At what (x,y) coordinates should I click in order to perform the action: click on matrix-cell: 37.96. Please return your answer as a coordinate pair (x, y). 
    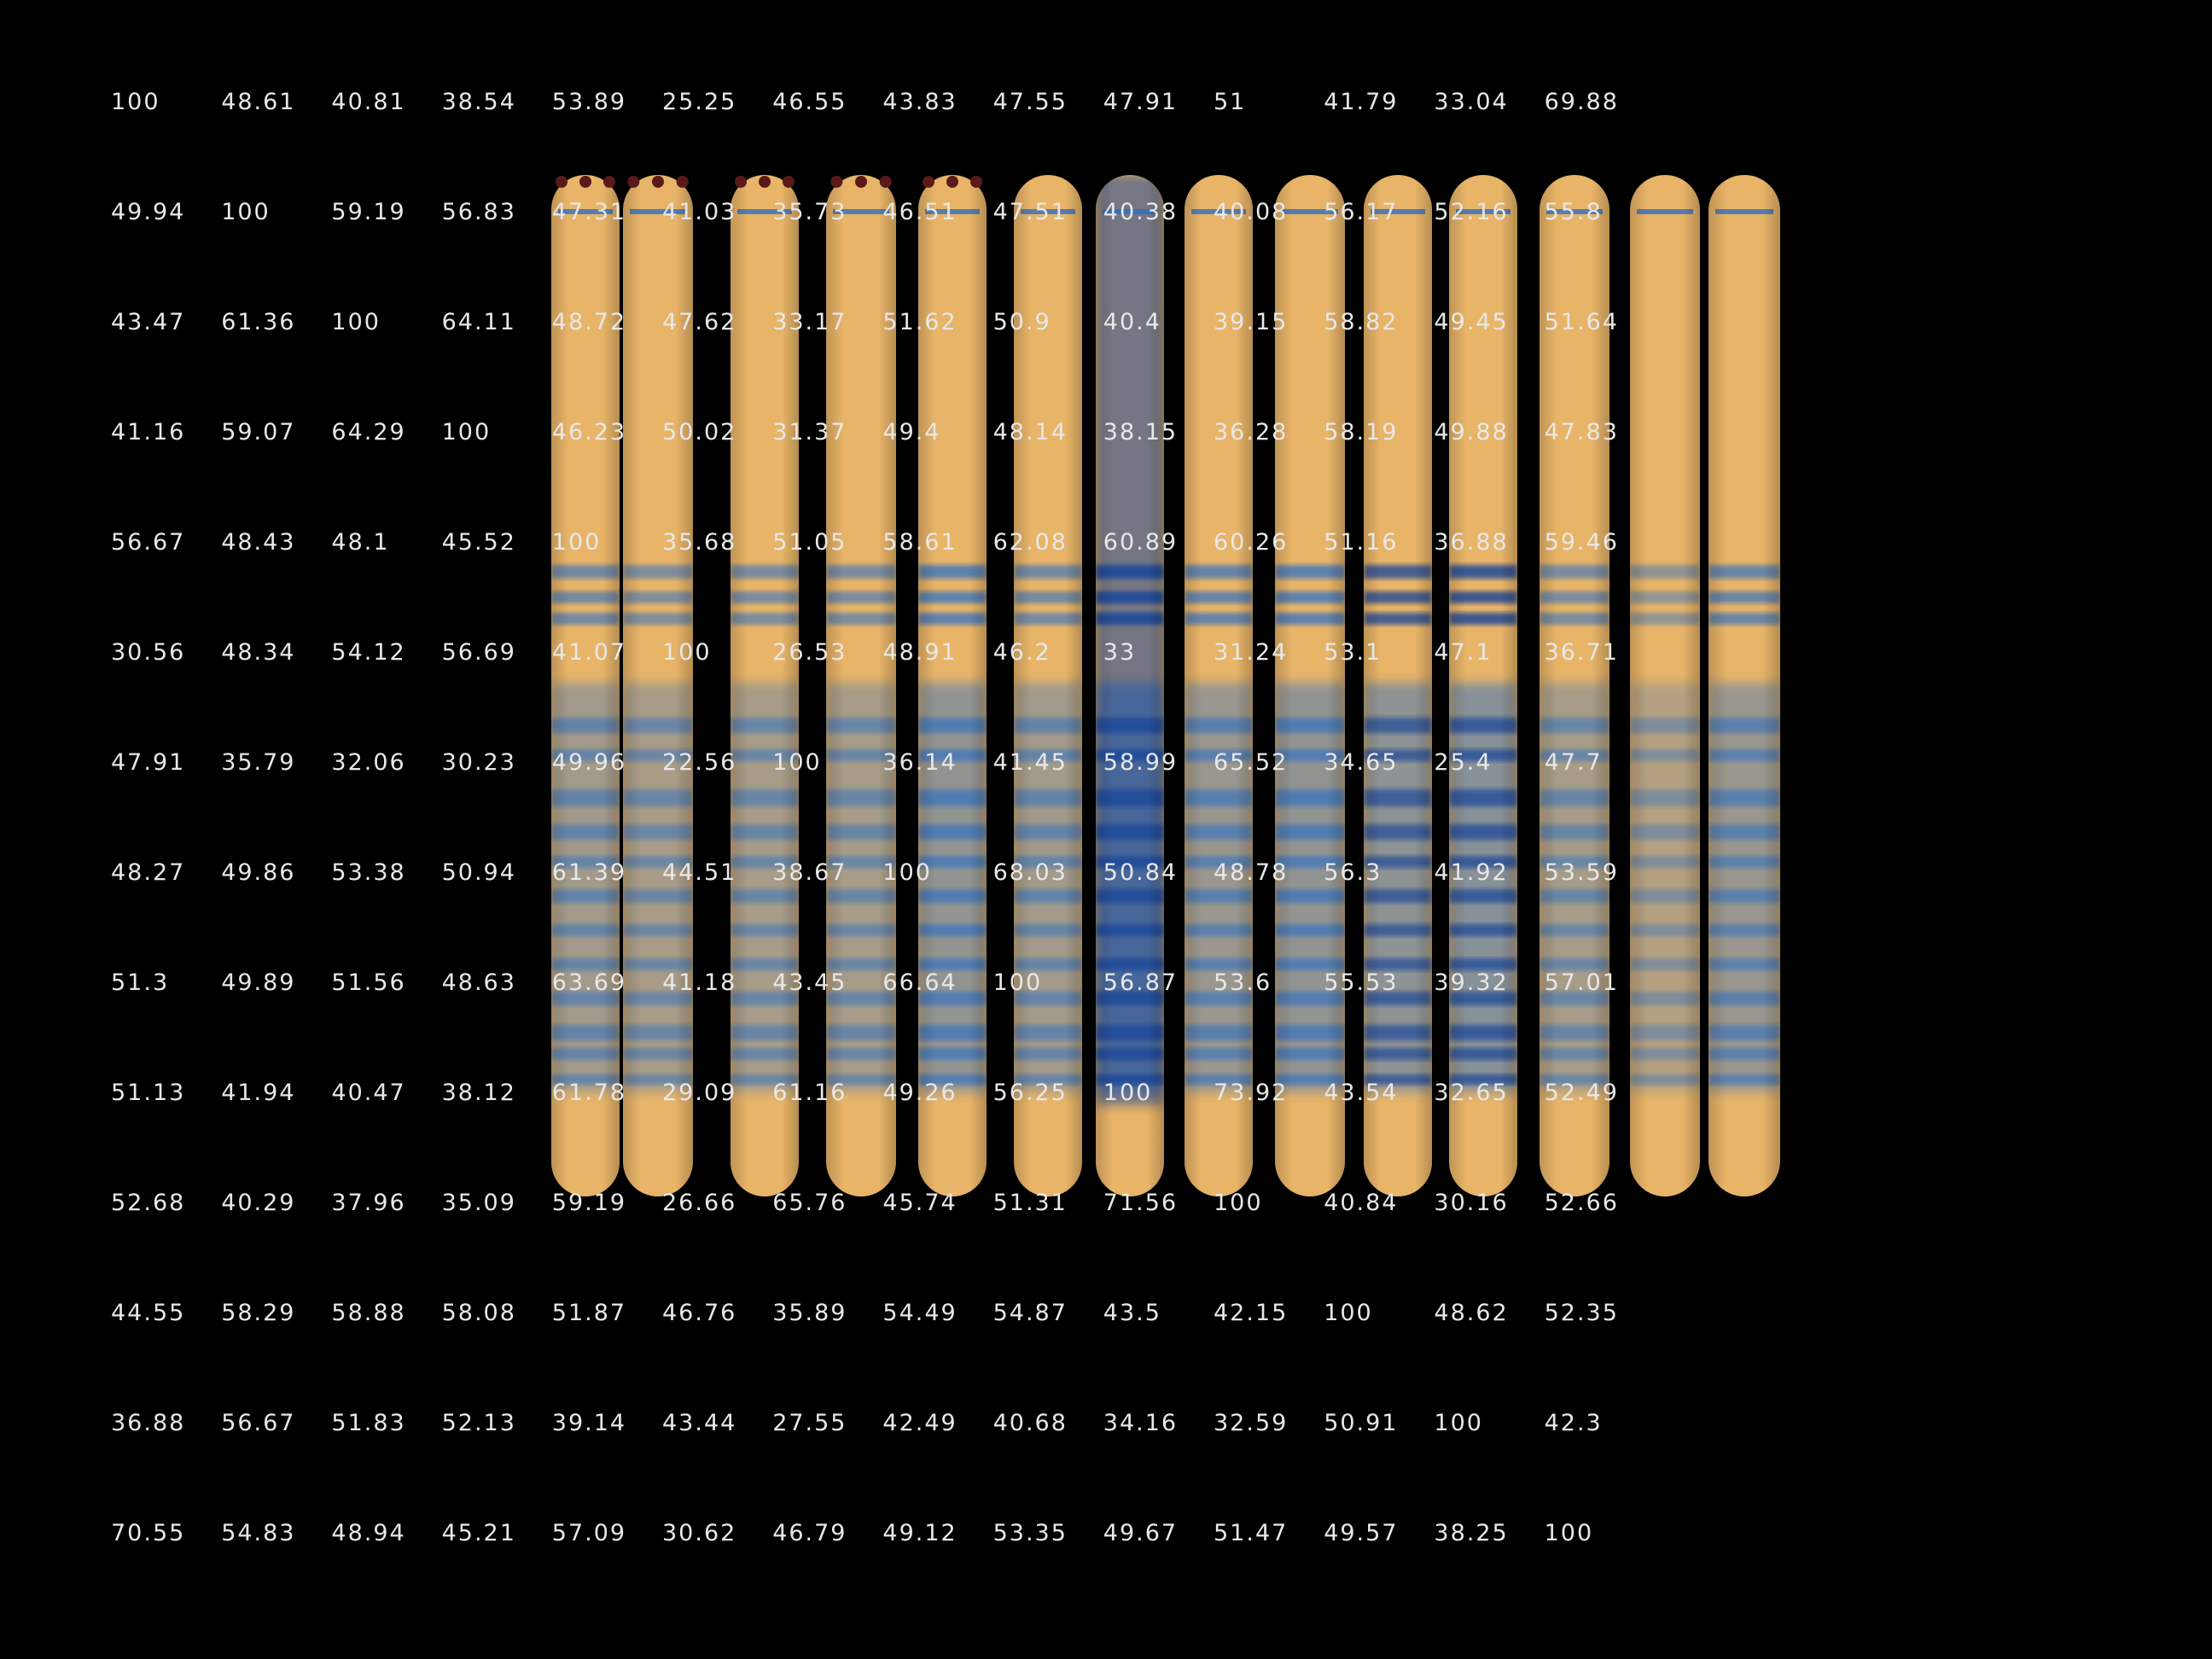
    Looking at the image, I should click on (368, 1203).